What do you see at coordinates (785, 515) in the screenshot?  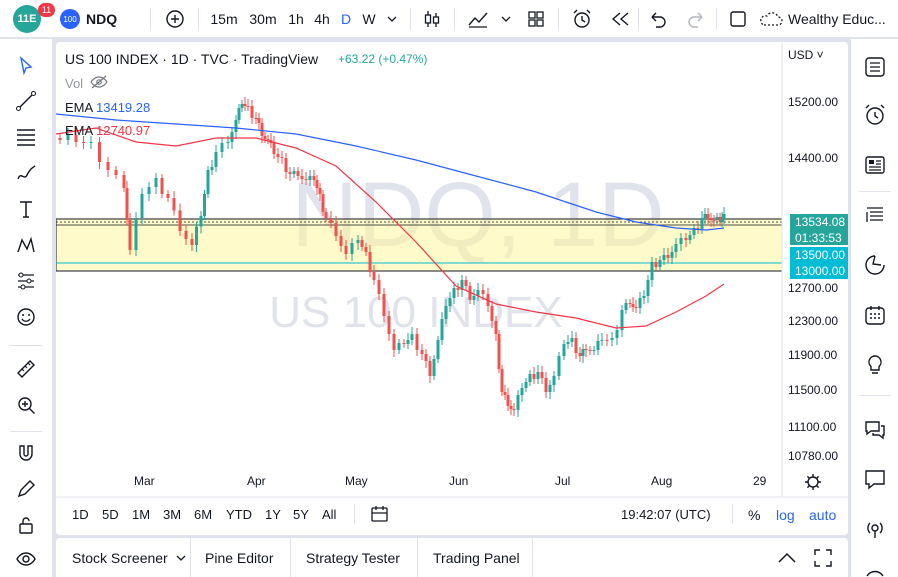 I see `log-scale-toggle: log` at bounding box center [785, 515].